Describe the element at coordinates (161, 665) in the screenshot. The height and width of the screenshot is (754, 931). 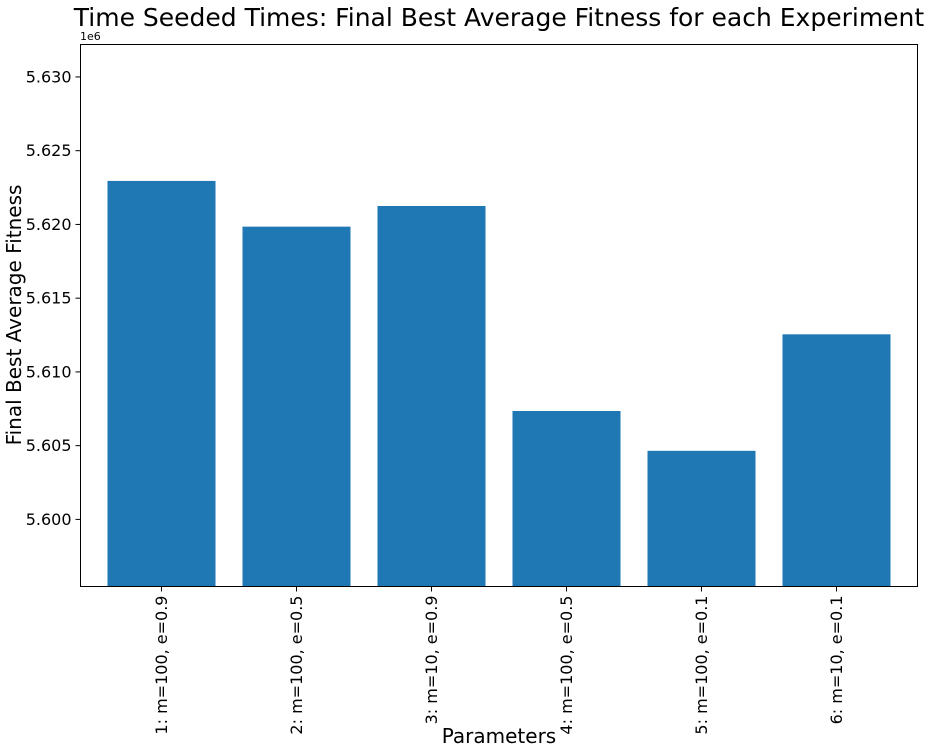
I see `x-tick-label: 1: m=100, e=0.9` at that location.